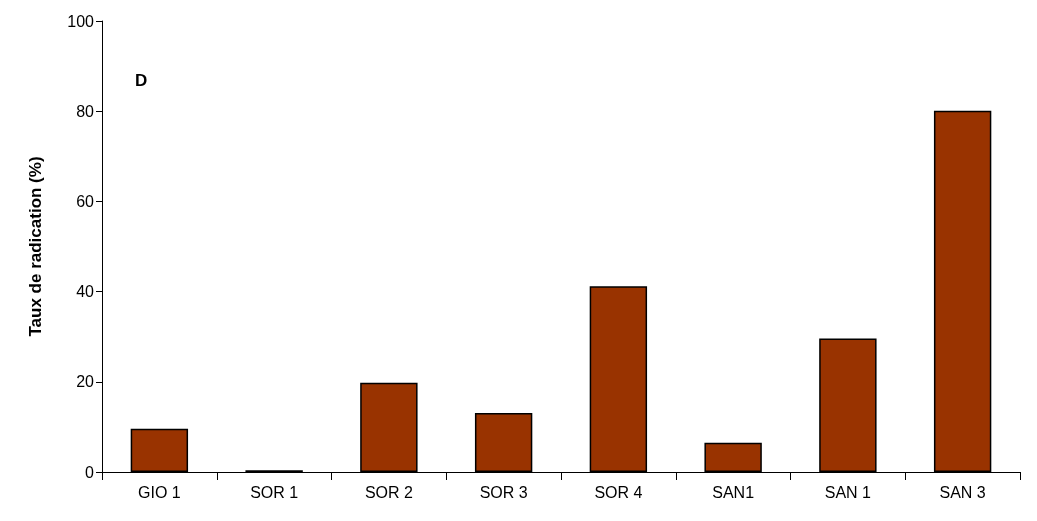 The height and width of the screenshot is (521, 1037). Describe the element at coordinates (618, 492) in the screenshot. I see `x-tick-label: SOR 4` at that location.